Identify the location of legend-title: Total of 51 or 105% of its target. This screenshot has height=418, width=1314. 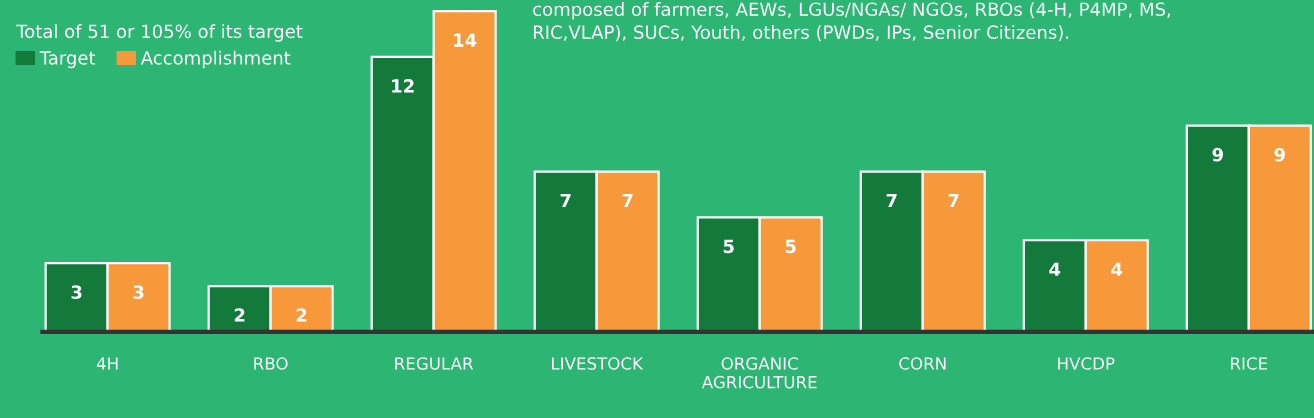
(159, 33).